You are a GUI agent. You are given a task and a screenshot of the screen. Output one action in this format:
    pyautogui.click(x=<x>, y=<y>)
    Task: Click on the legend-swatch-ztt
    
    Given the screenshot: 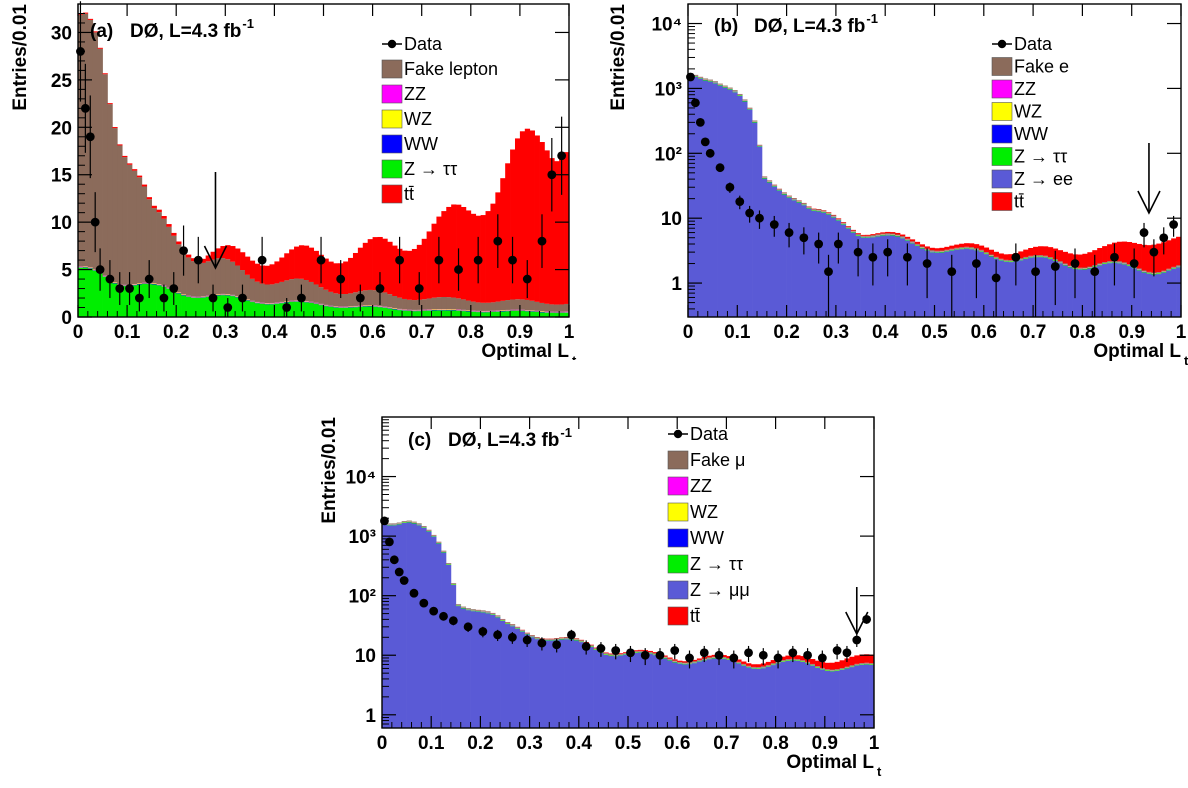 What is the action you would take?
    pyautogui.click(x=392, y=169)
    